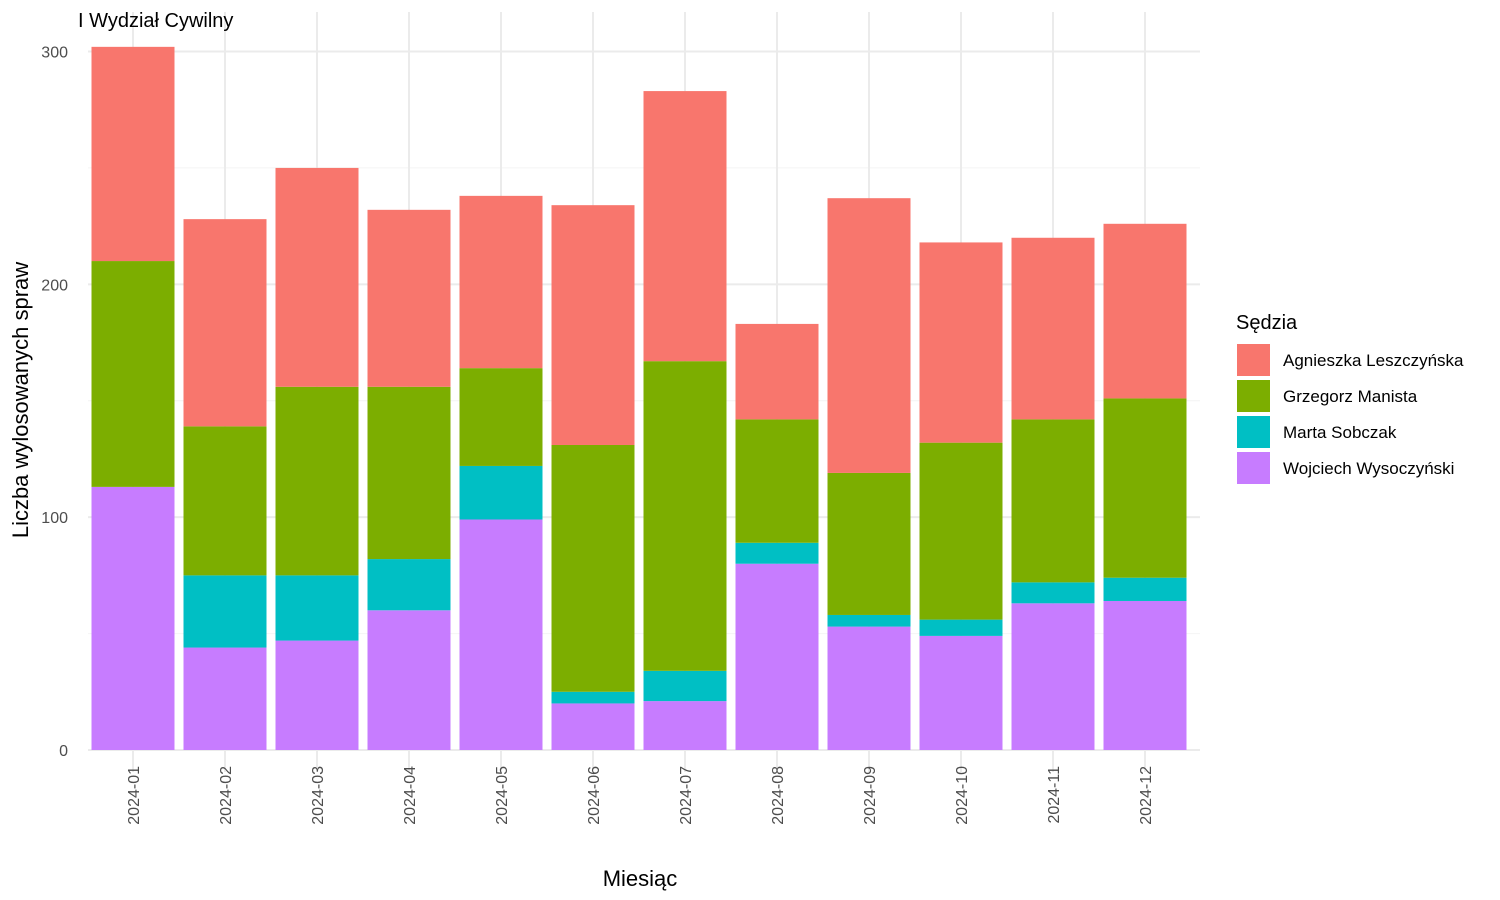 The height and width of the screenshot is (900, 1500). I want to click on legend-label: Wojciech Wysoczyński, so click(1368, 468).